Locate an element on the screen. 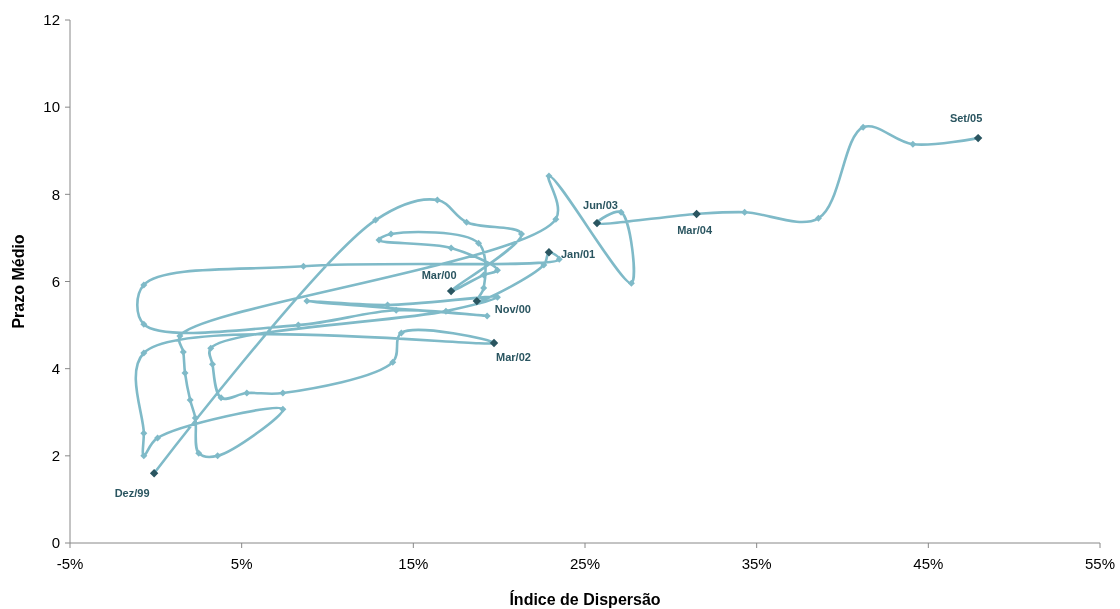  annotation: Mar/02 is located at coordinates (513, 356).